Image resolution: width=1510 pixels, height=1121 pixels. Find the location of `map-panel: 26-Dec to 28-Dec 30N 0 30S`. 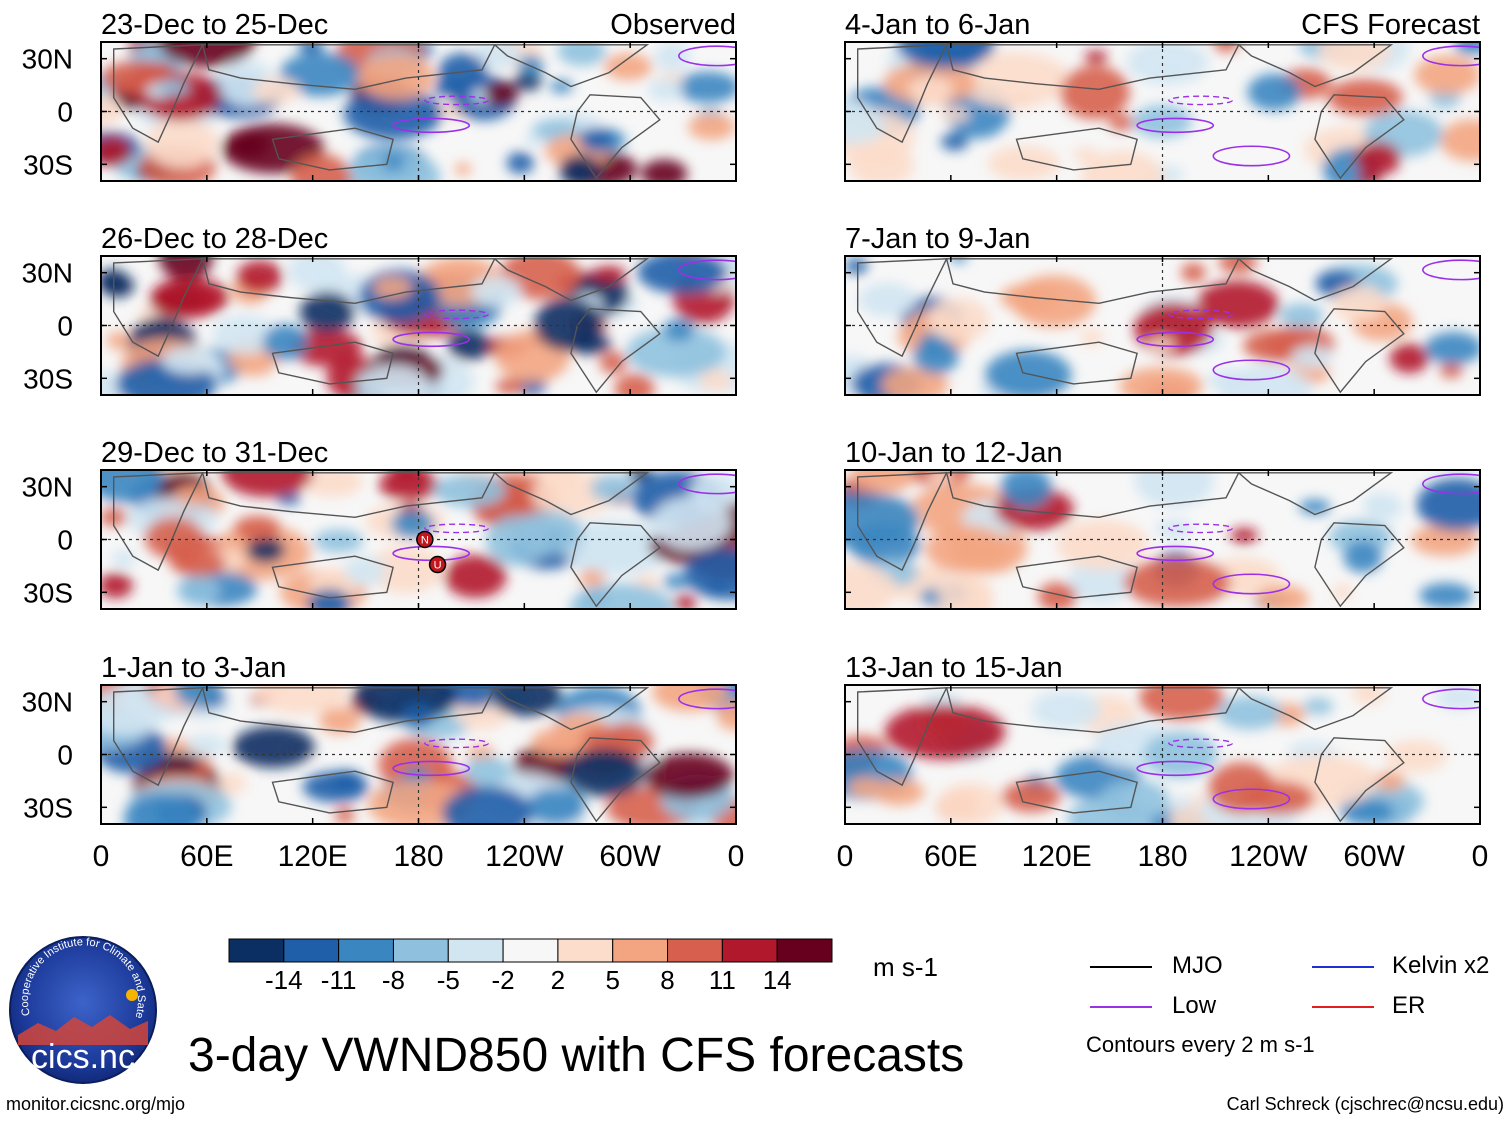

map-panel: 26-Dec to 28-Dec 30N 0 30S is located at coordinates (379, 309).